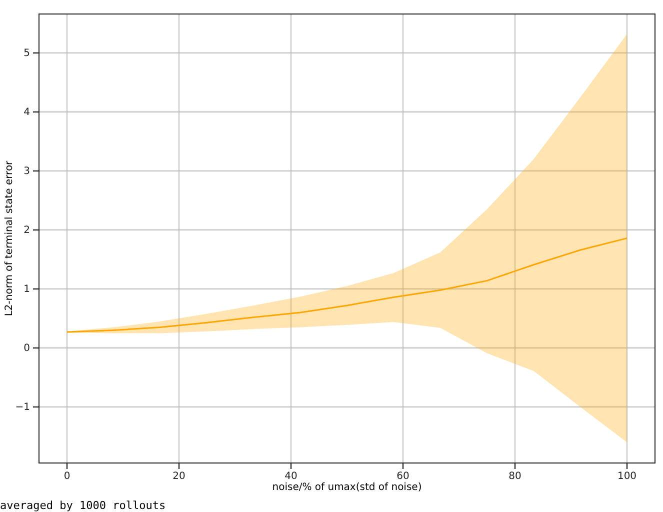 This screenshot has height=512, width=663. What do you see at coordinates (27, 54) in the screenshot?
I see `y-tick-label: 5` at bounding box center [27, 54].